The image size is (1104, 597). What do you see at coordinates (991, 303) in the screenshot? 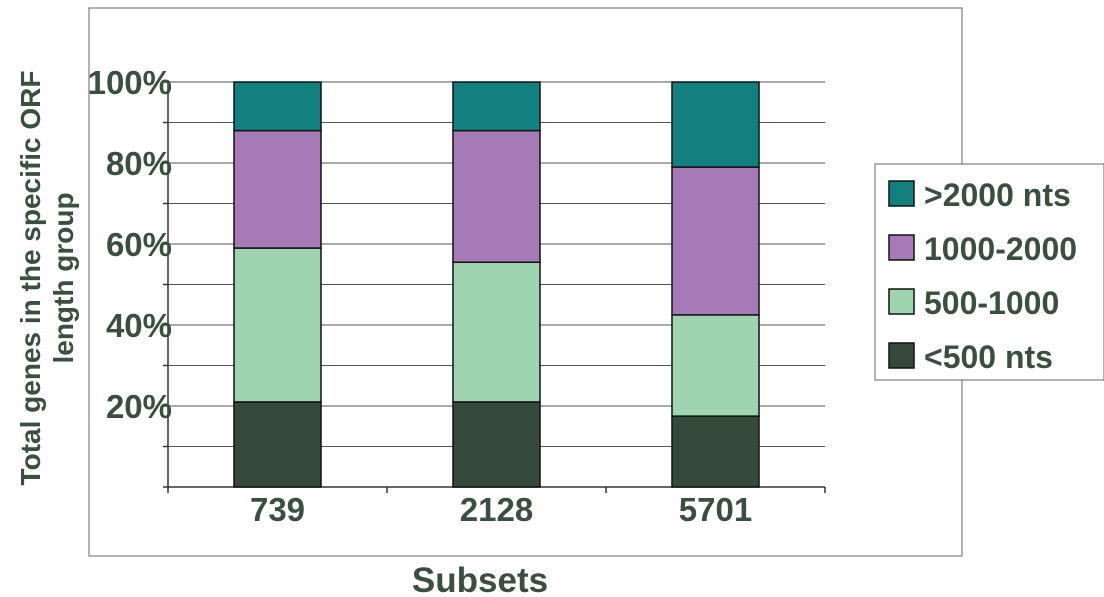
I see `legend-label: 500-1000` at bounding box center [991, 303].